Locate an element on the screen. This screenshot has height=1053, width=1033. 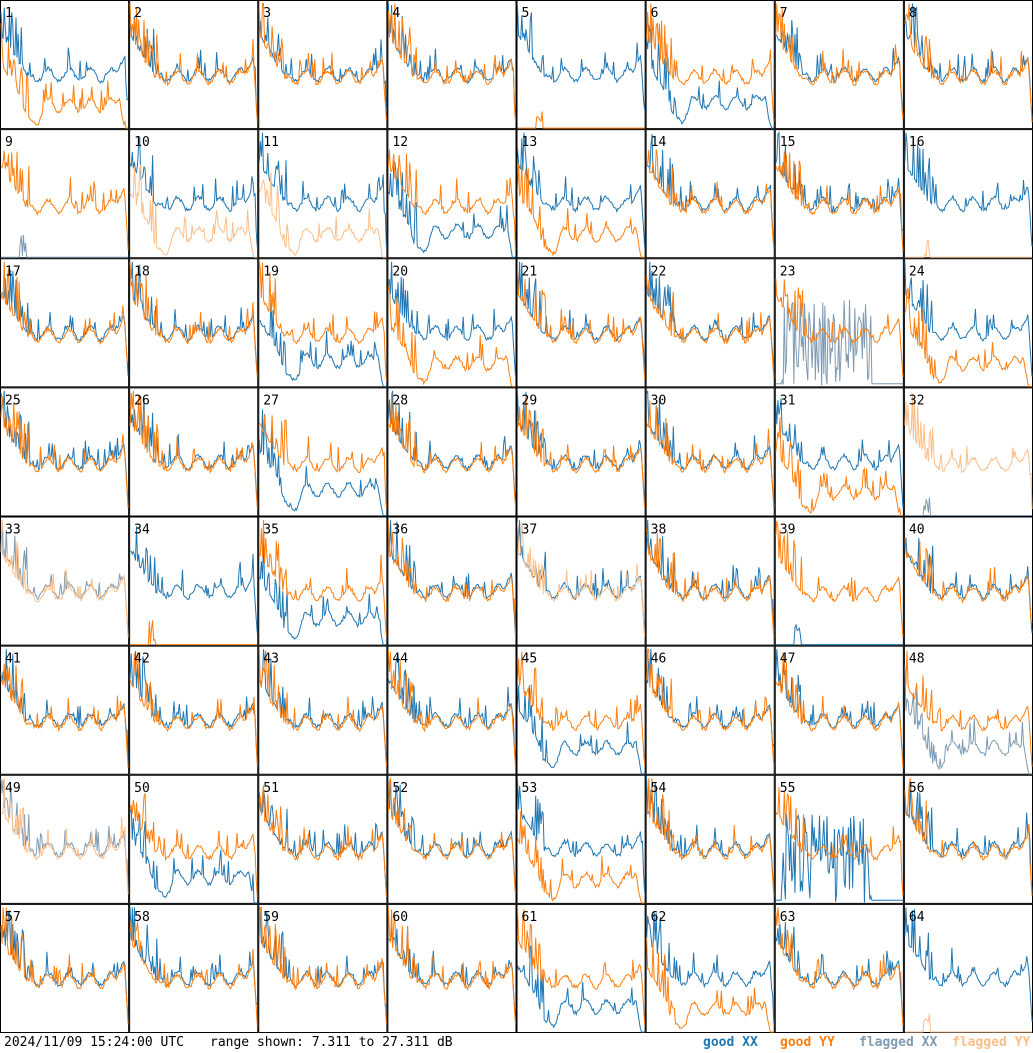
panel-label: 4 is located at coordinates (396, 13).